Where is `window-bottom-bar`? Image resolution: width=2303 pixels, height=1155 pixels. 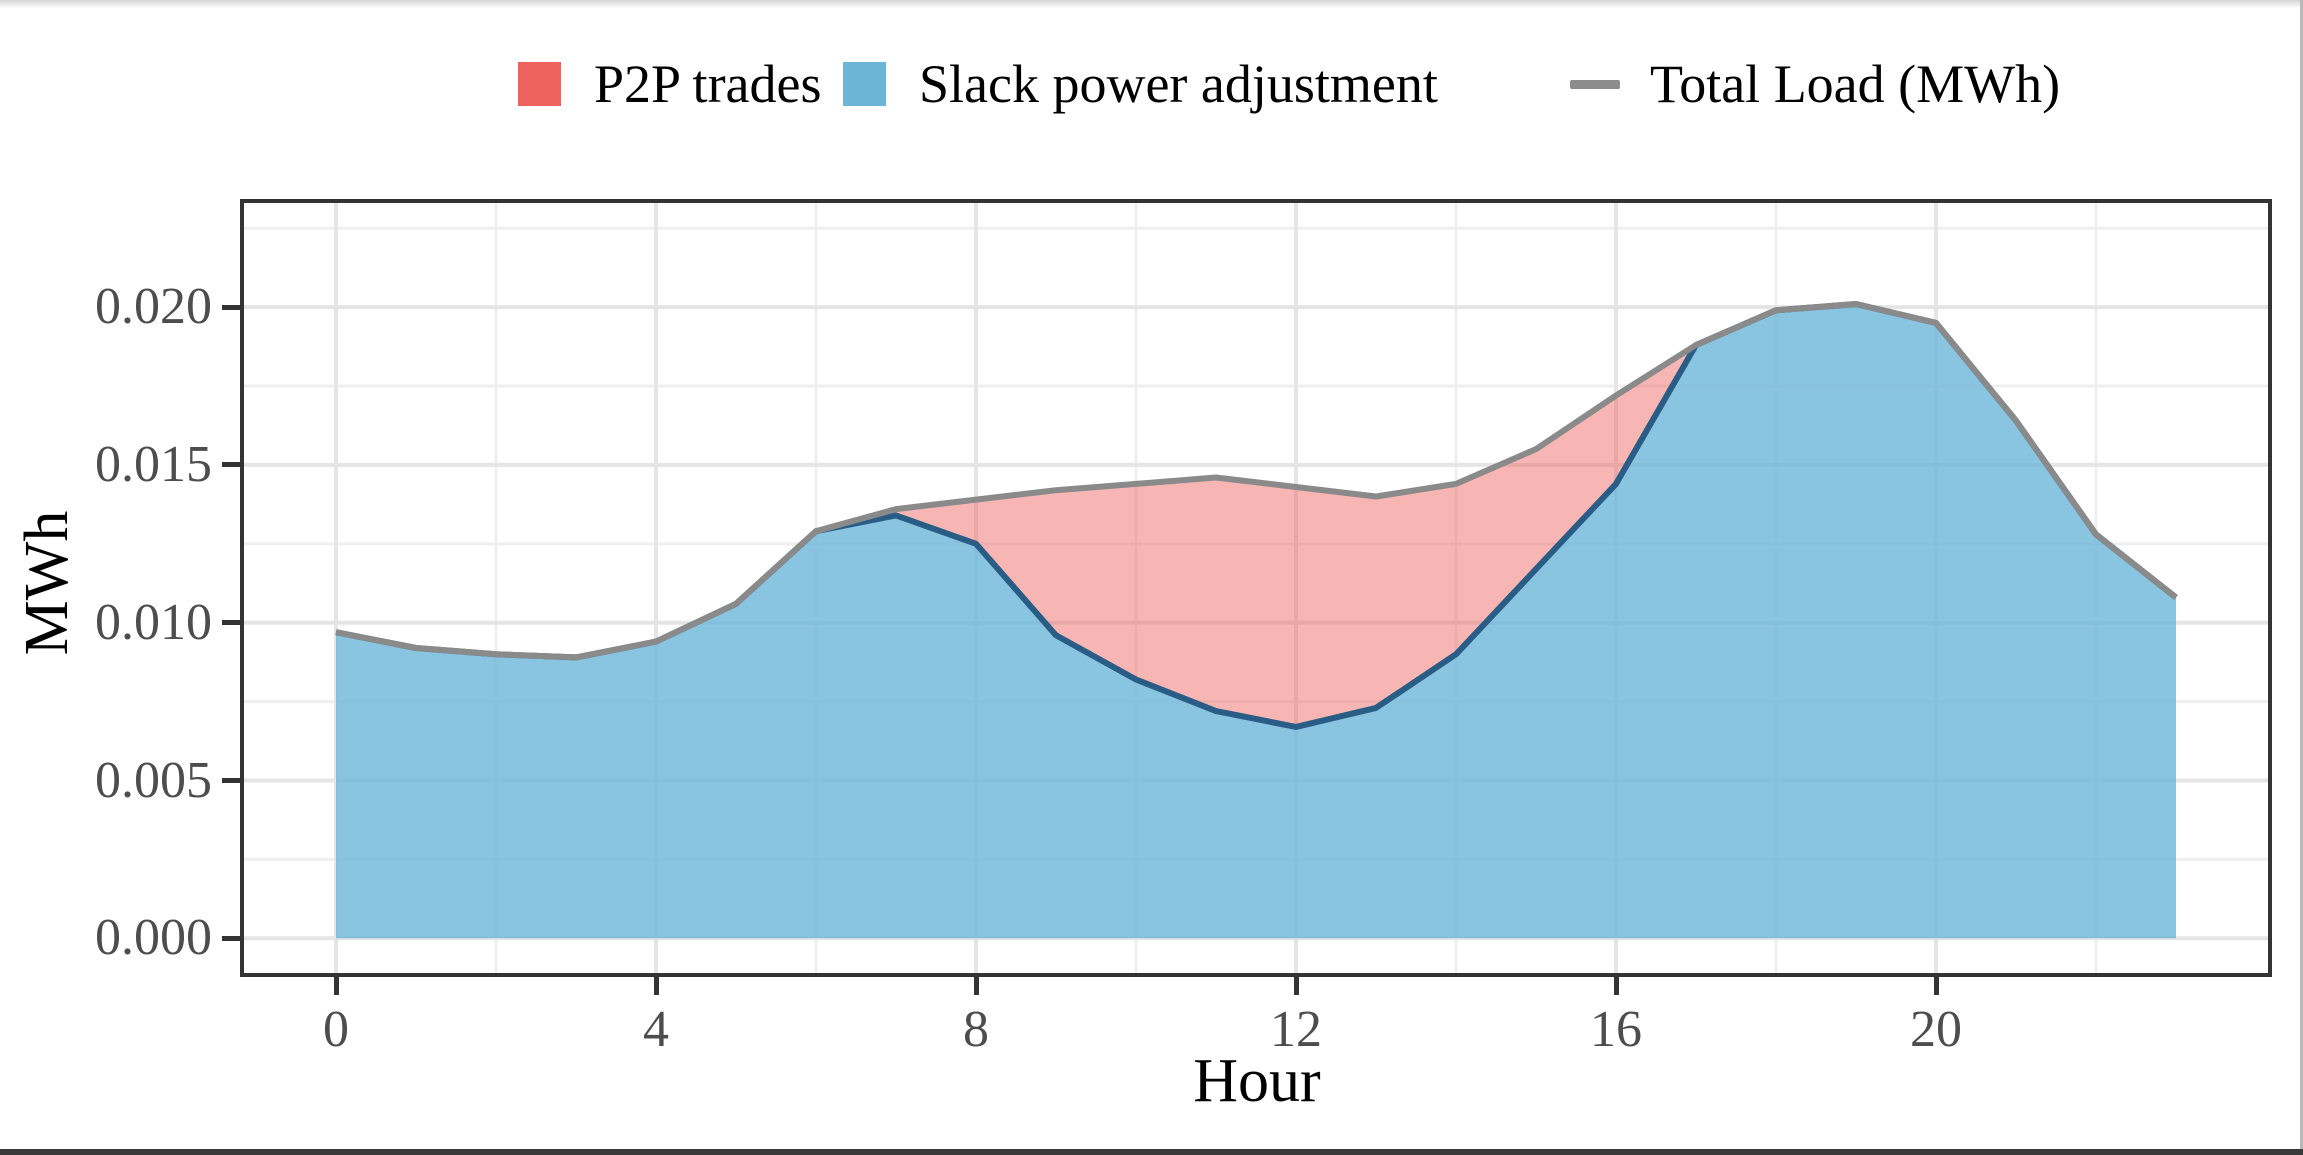
window-bottom-bar is located at coordinates (1151, 1152).